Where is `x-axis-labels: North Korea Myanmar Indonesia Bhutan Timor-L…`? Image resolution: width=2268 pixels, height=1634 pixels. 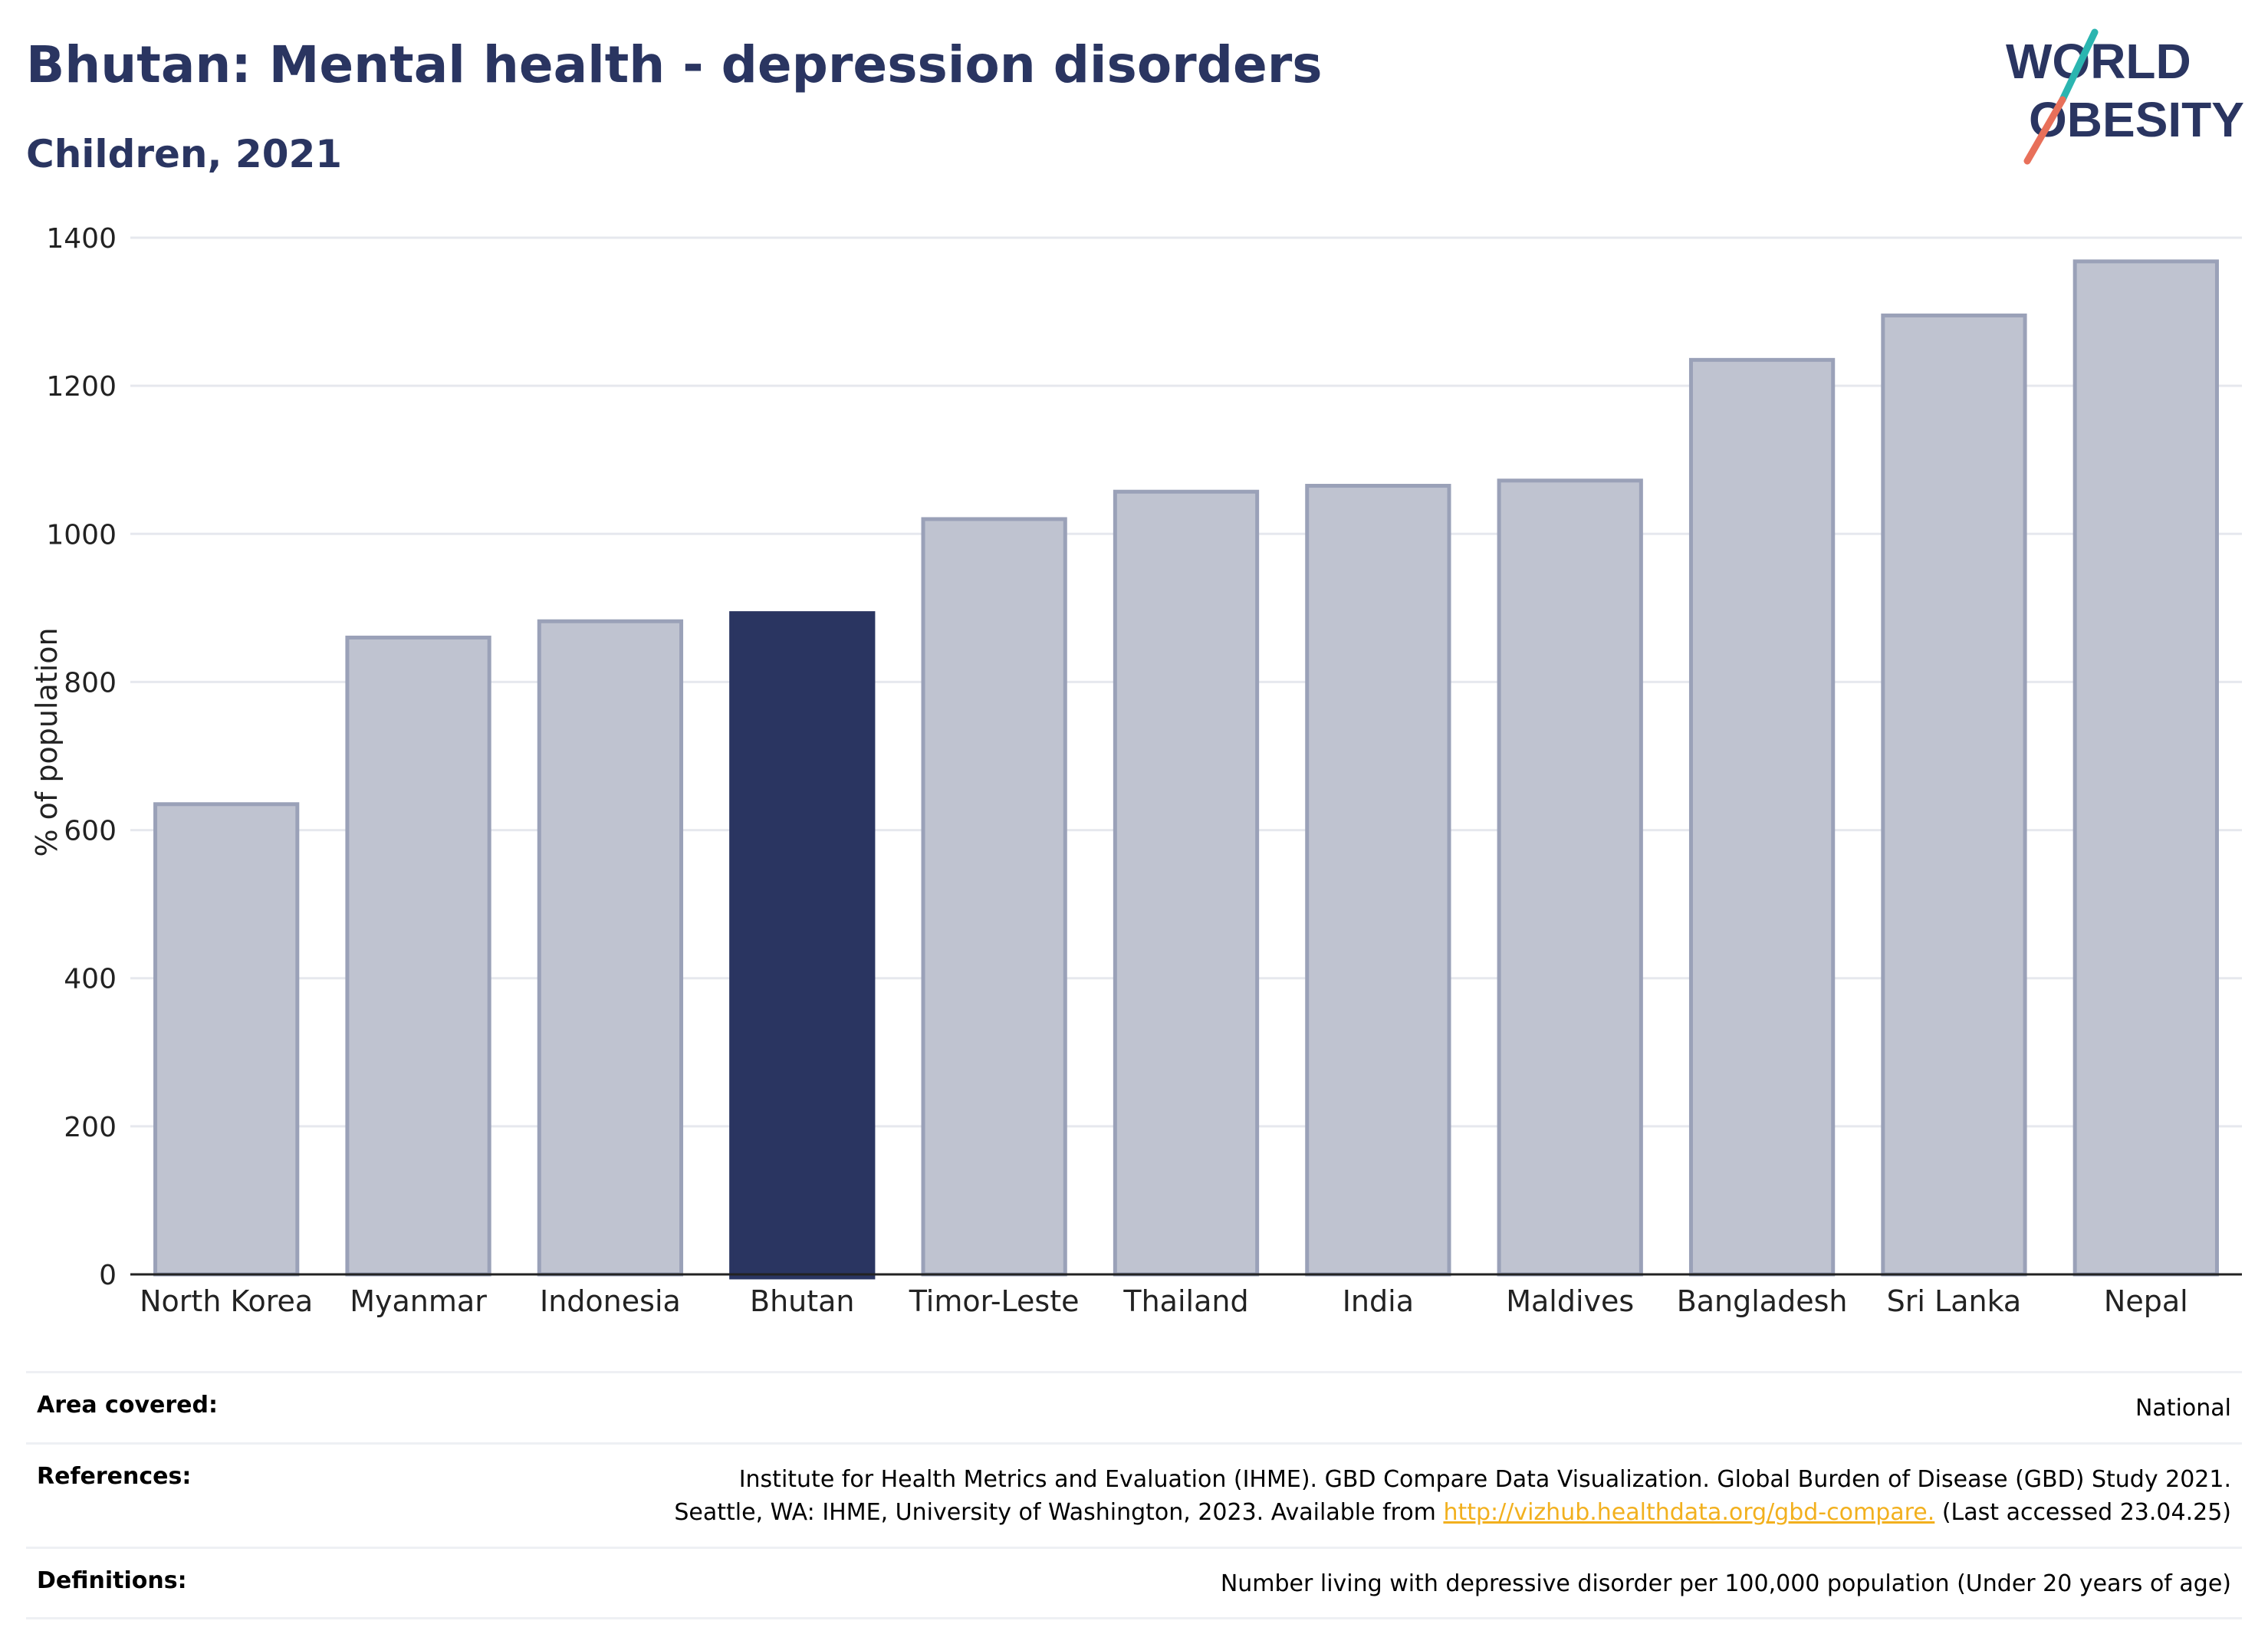
x-axis-labels: North Korea Myanmar Indonesia Bhutan Timor-L… is located at coordinates (1164, 1301).